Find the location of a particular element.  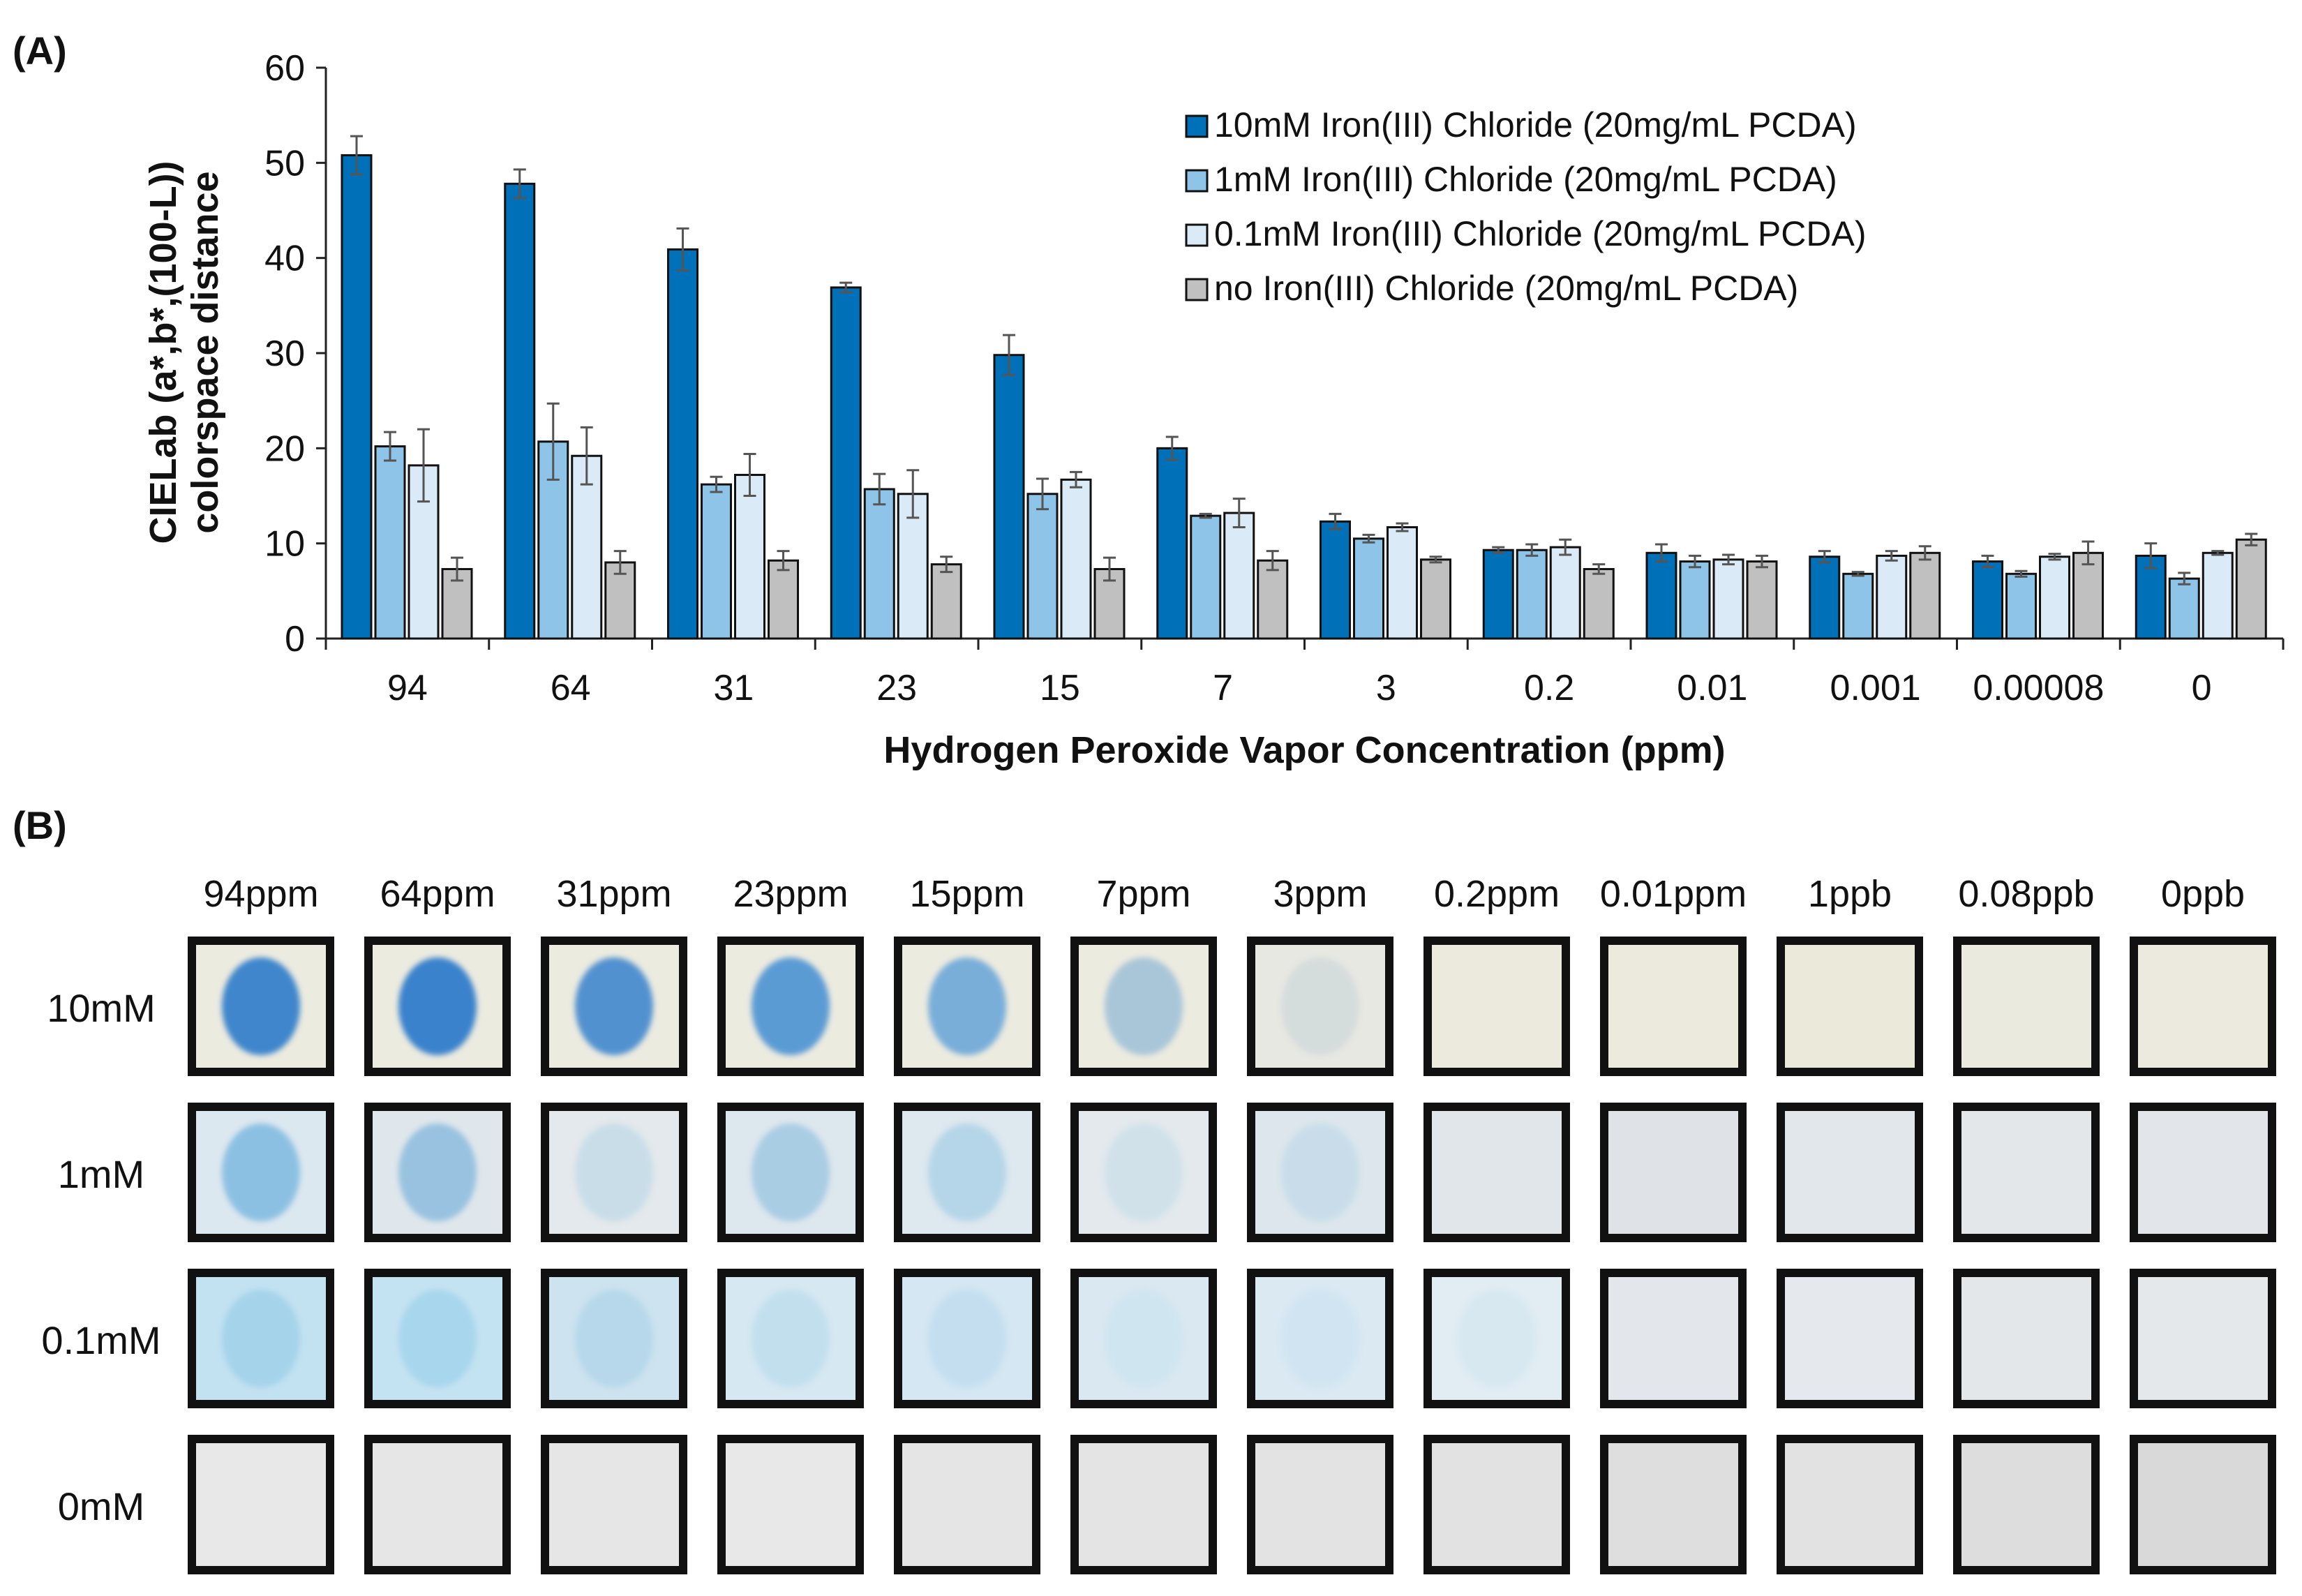

row-header: 10mM is located at coordinates (101, 1008).